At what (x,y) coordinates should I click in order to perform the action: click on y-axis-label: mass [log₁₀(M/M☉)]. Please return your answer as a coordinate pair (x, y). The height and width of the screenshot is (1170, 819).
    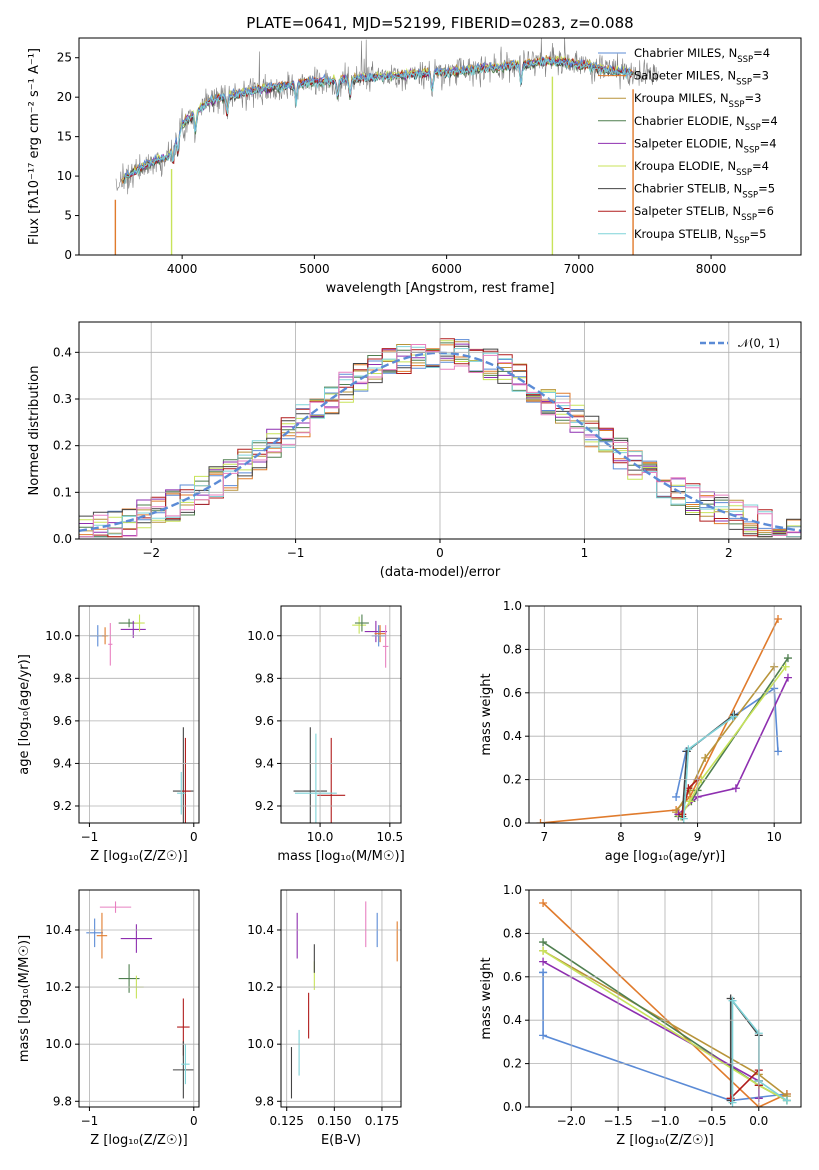
    Looking at the image, I should click on (24, 998).